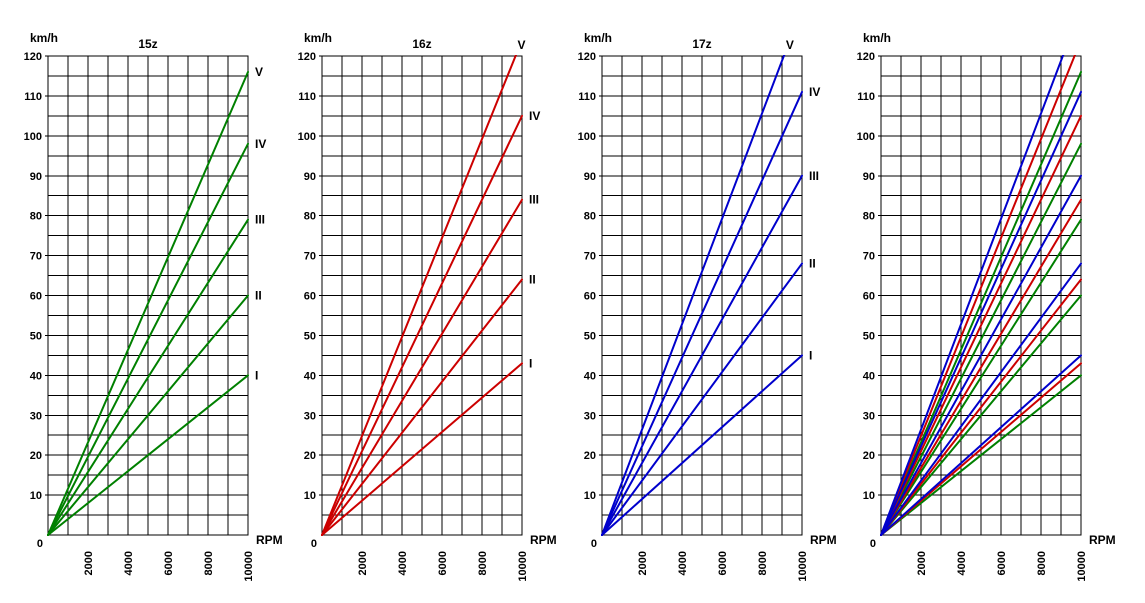 The width and height of the screenshot is (1145, 603). I want to click on series-line-16z-III, so click(422, 367).